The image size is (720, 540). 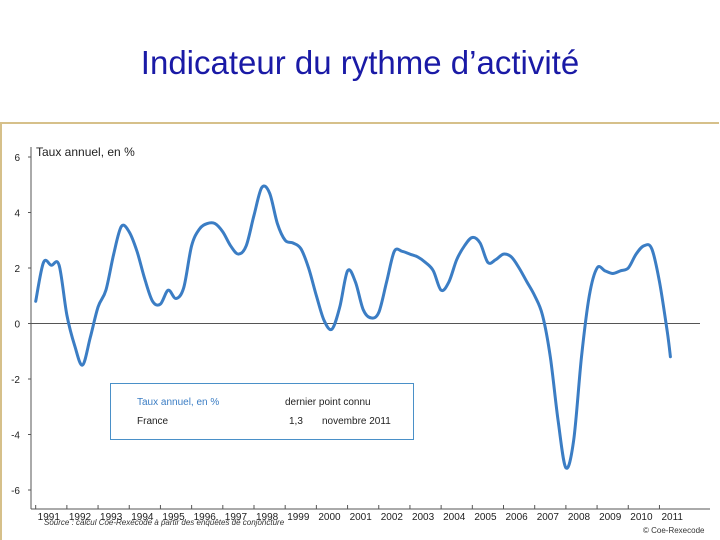 I want to click on y-tick-label: -2, so click(x=15, y=380).